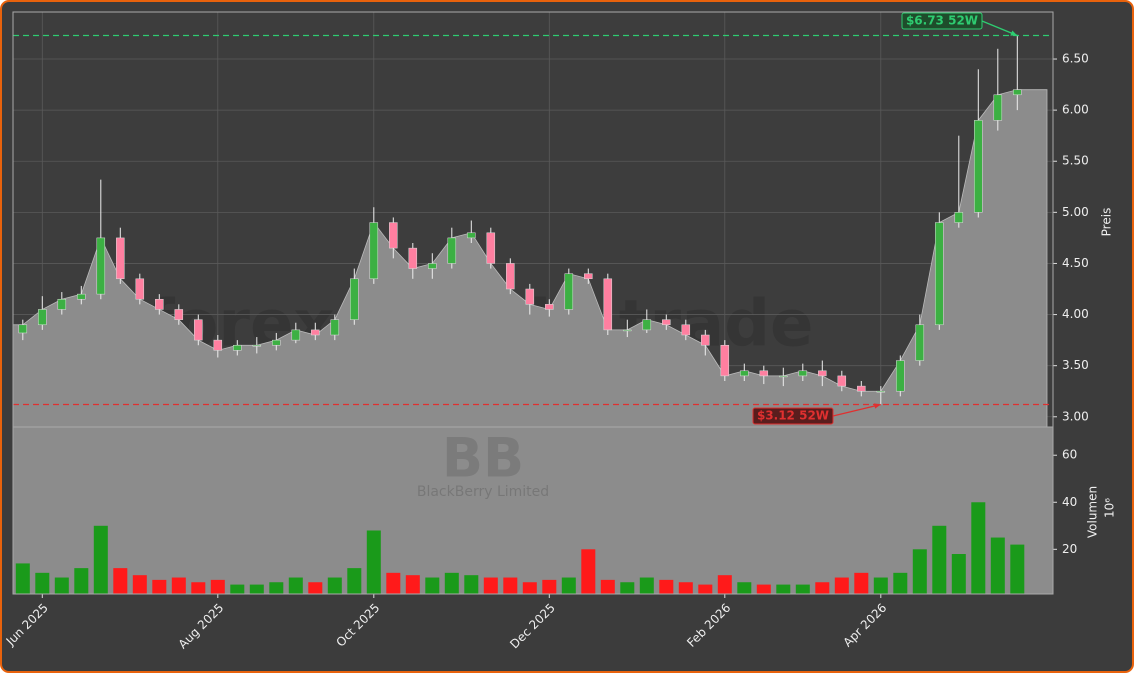 This screenshot has height=673, width=1134. Describe the element at coordinates (877, 406) in the screenshot. I see `52w-arrow-head` at that location.